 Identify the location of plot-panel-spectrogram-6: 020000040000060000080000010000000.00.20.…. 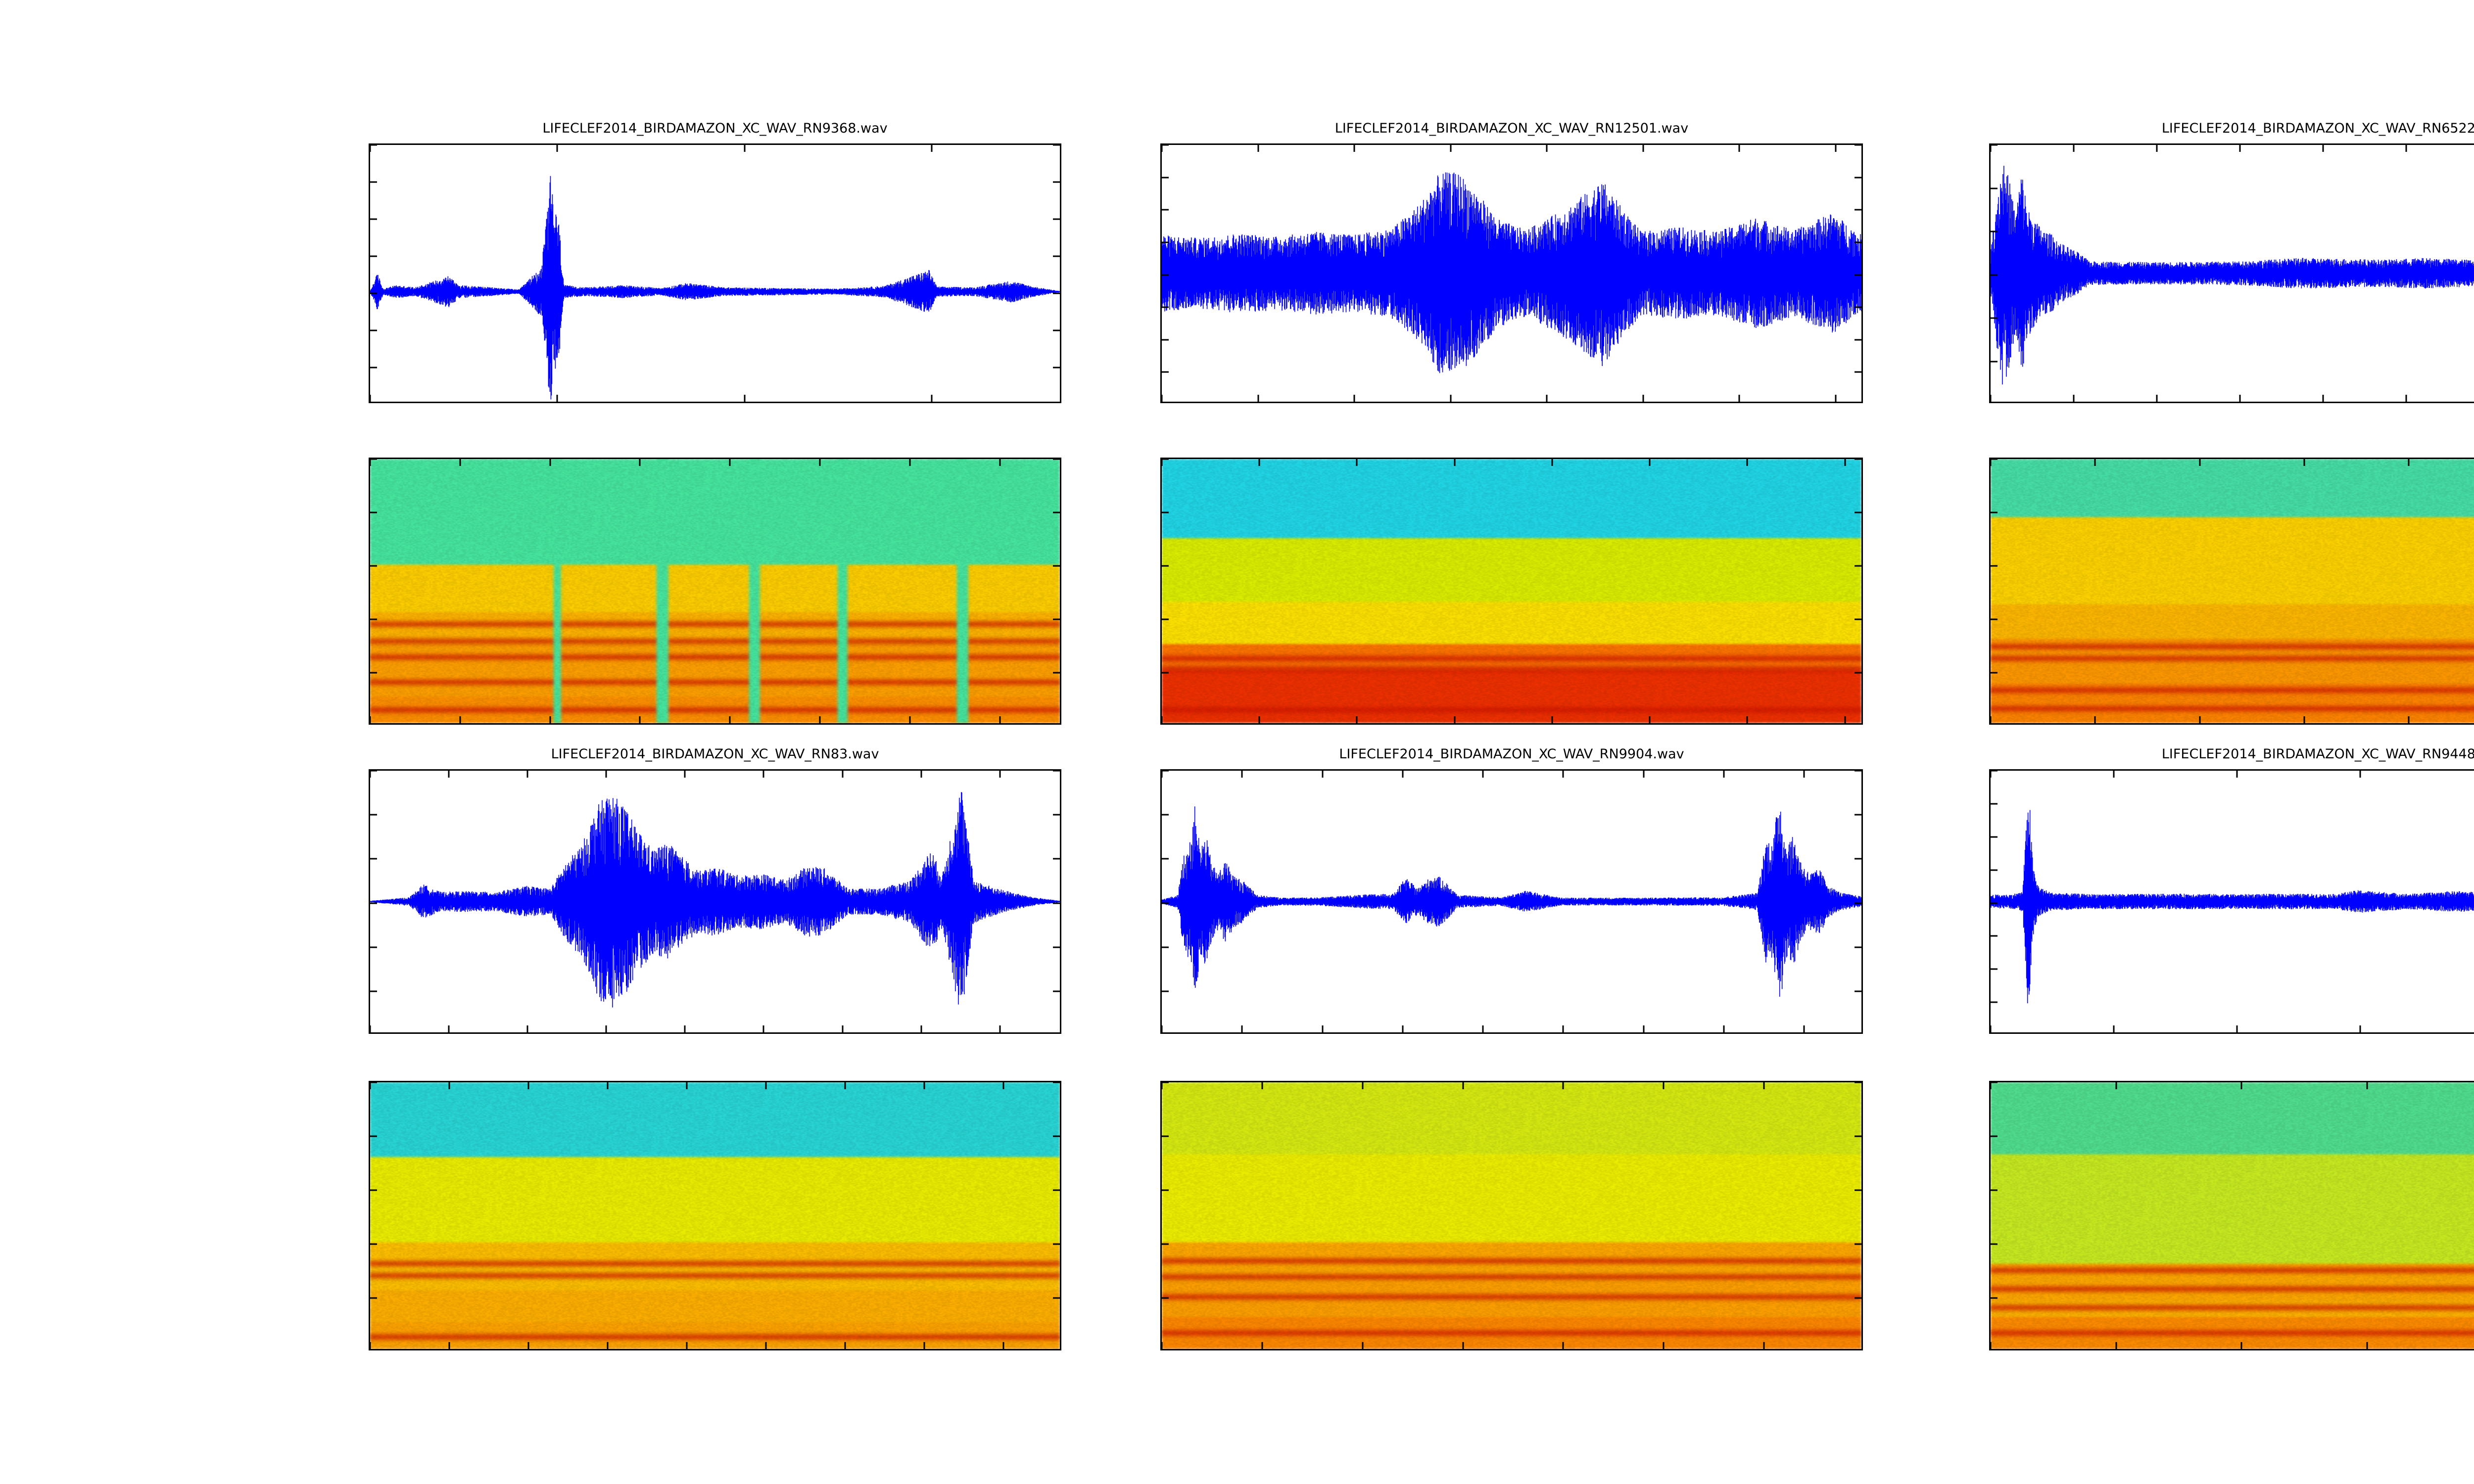
(2232, 1215).